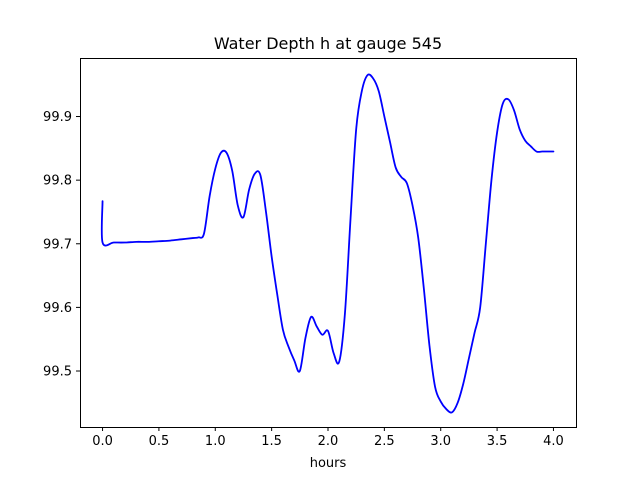  I want to click on x-tick-label: 1.5, so click(271, 441).